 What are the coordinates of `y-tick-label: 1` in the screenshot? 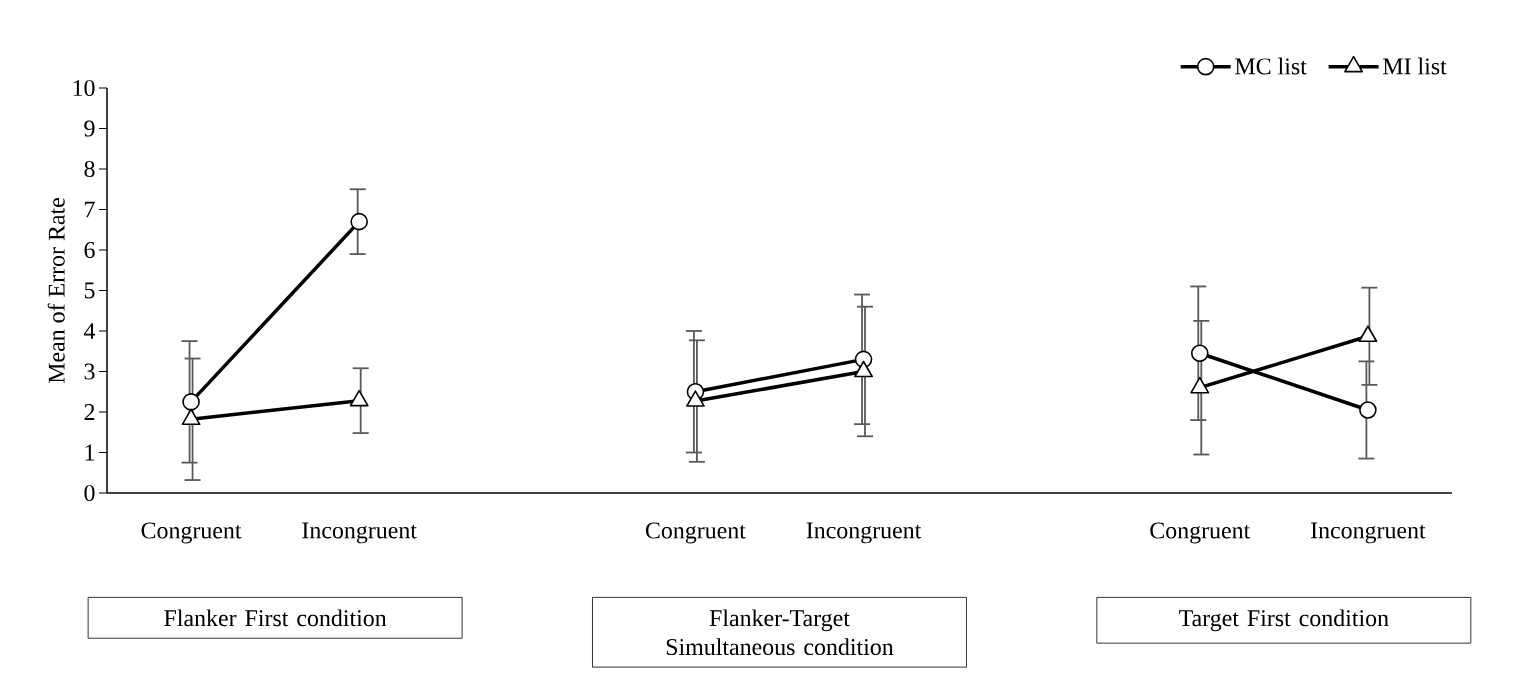 It's located at (90, 452).